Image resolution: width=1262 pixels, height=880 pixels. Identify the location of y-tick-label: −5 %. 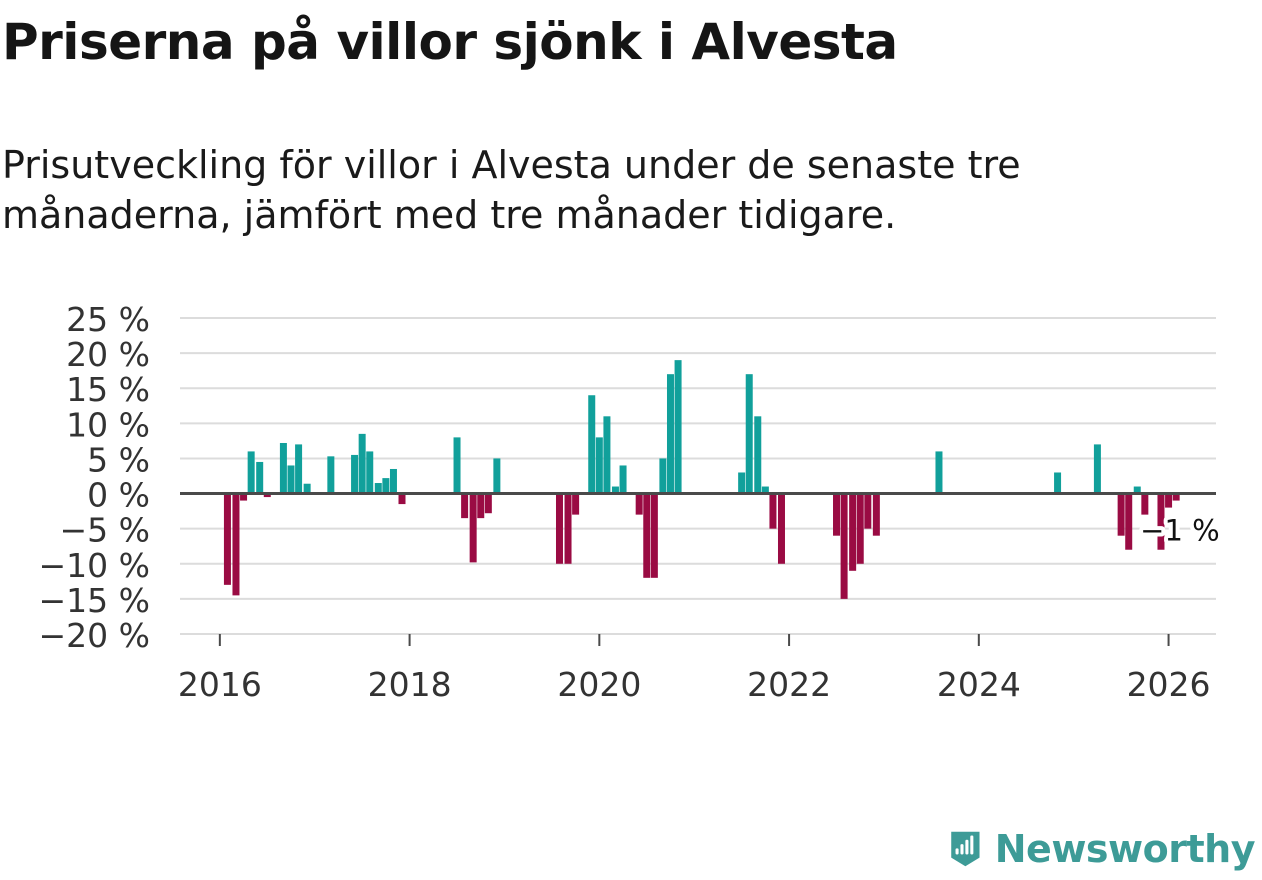
(105, 530).